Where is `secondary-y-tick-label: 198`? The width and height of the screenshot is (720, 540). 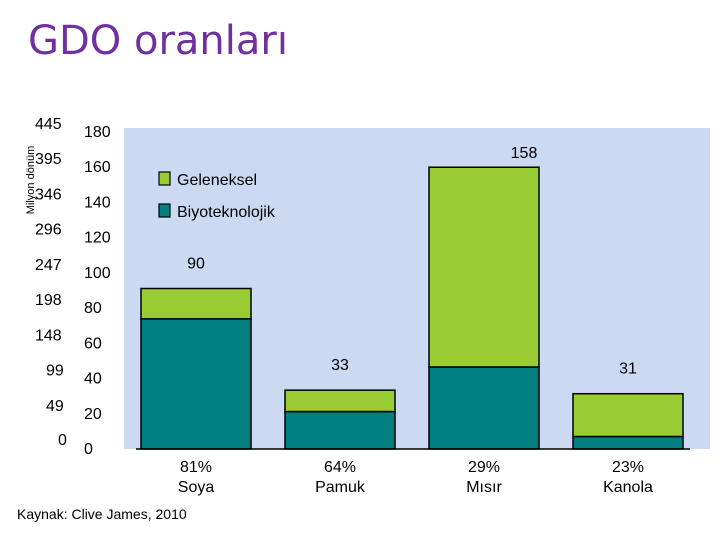
secondary-y-tick-label: 198 is located at coordinates (48, 300).